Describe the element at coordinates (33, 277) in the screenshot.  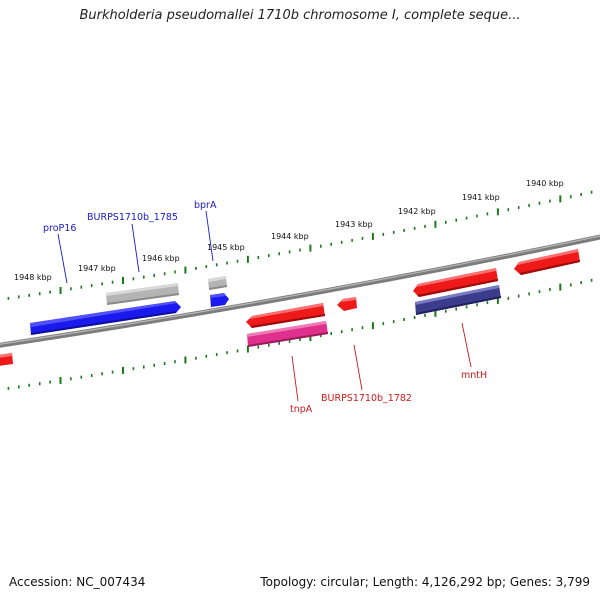
I see `scale-label: 1948 kbp` at that location.